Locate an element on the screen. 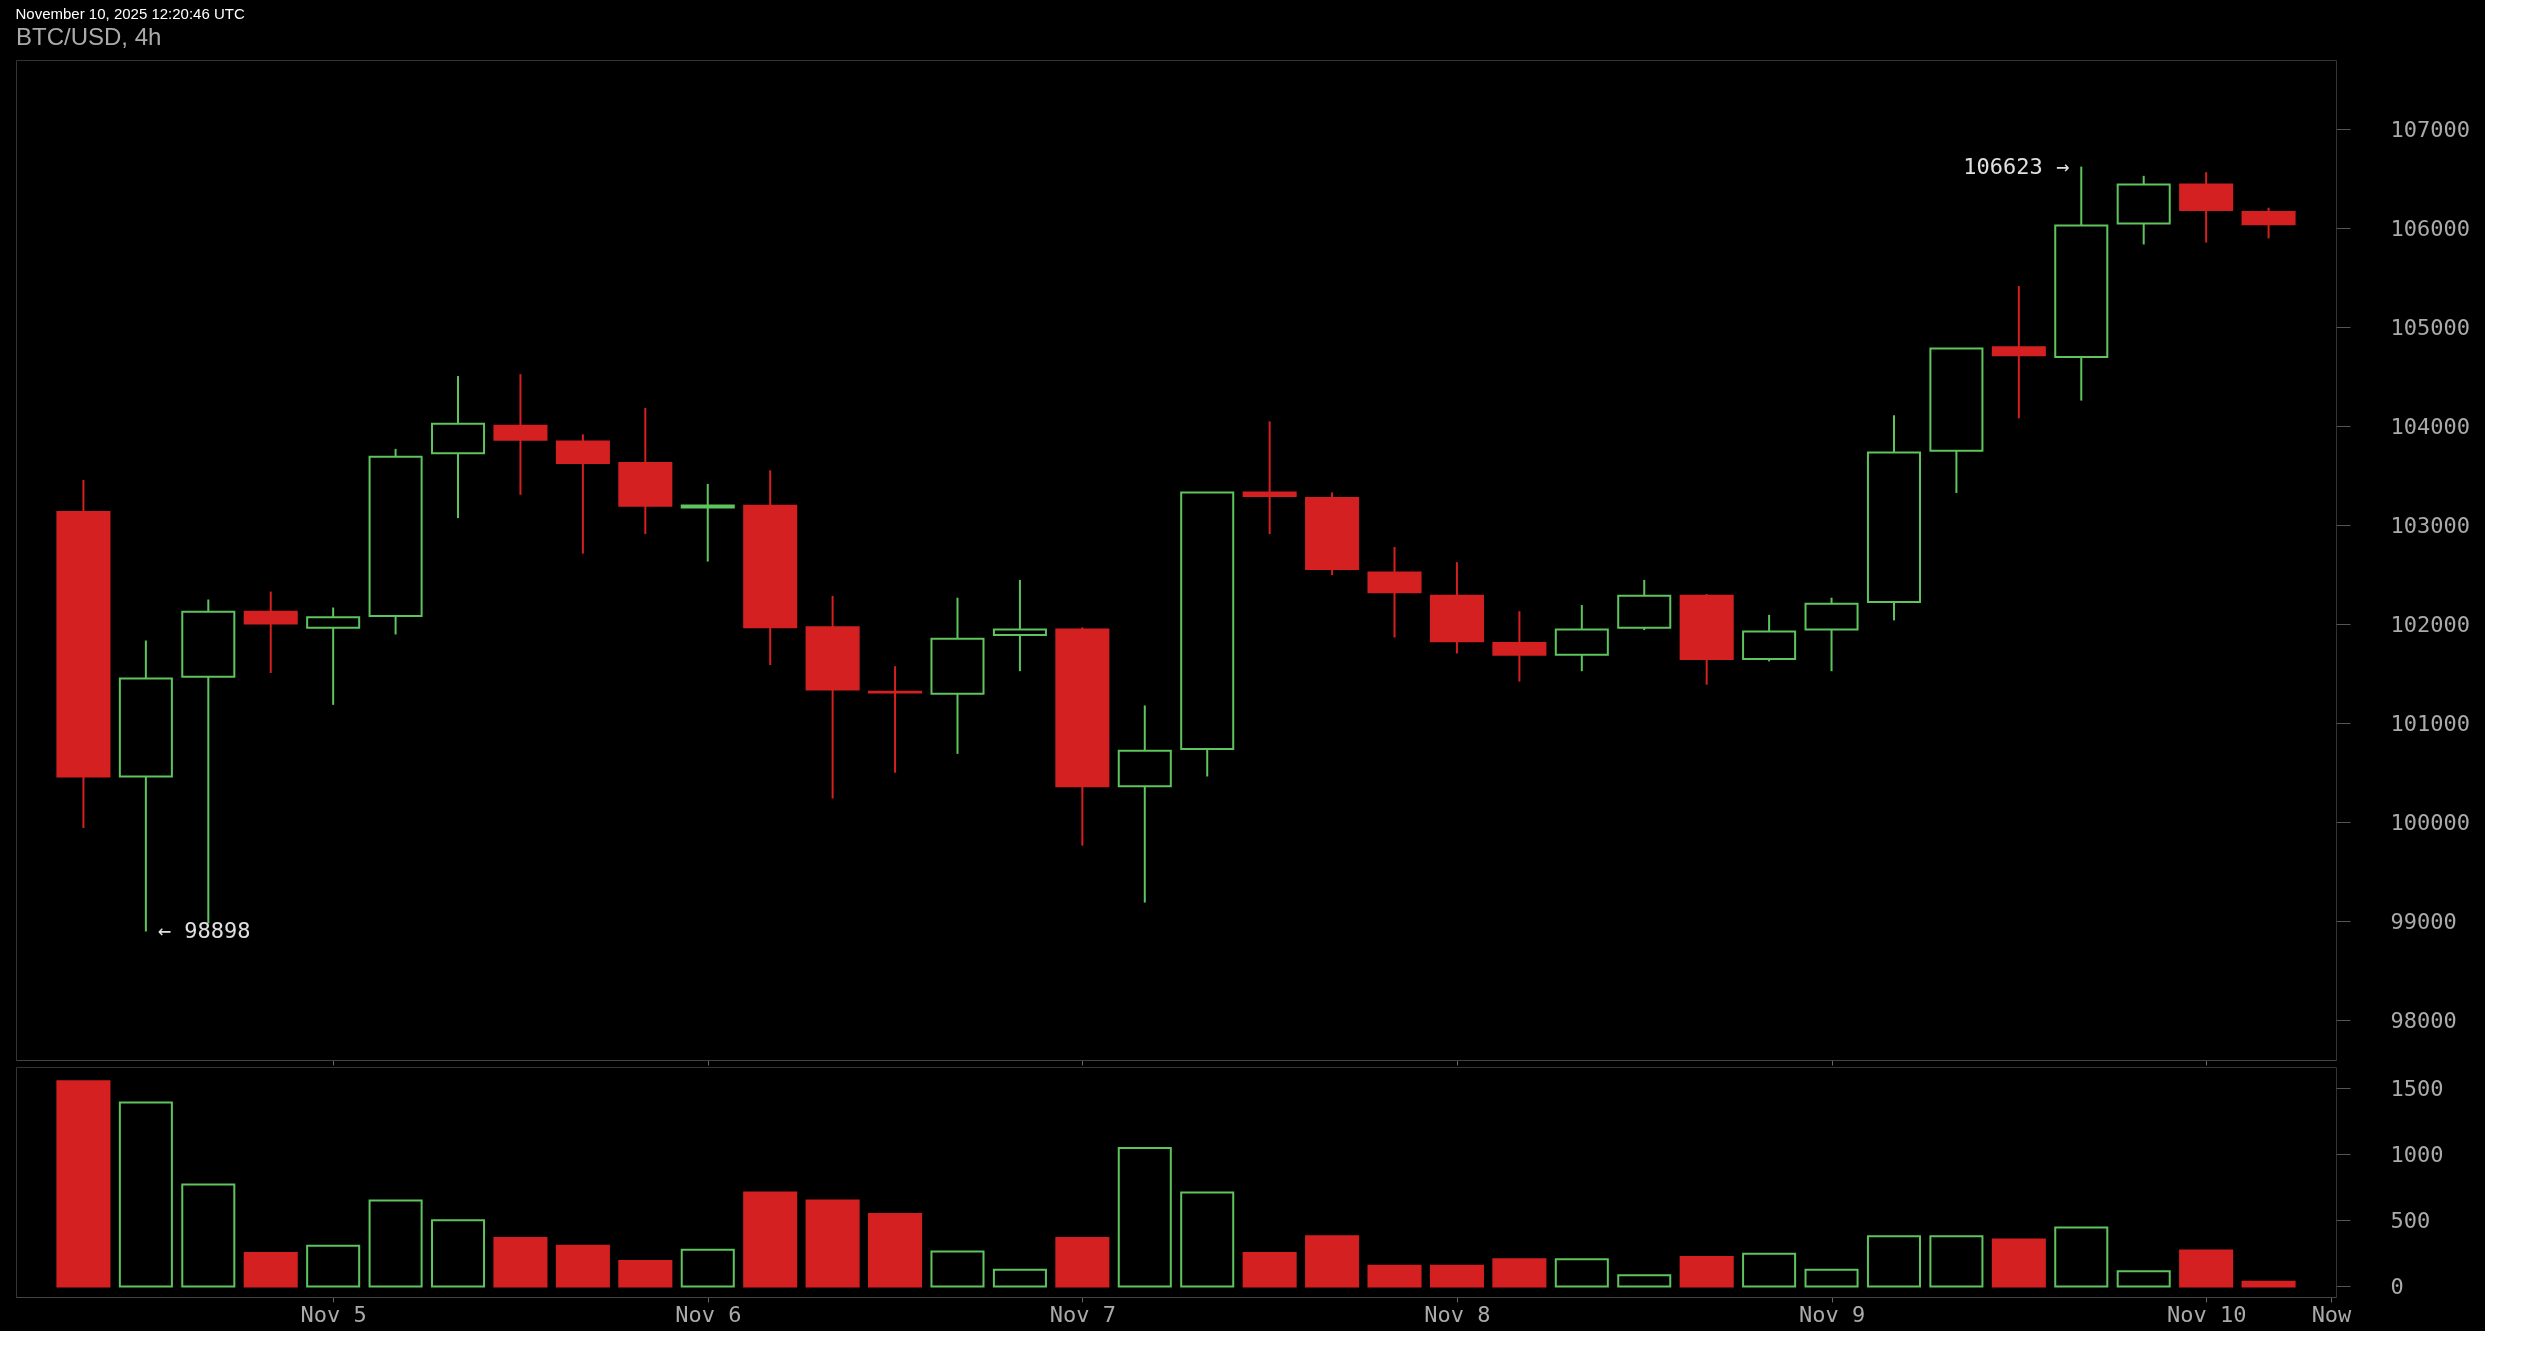 This screenshot has width=2540, height=1368. y-tick-label: 106000 is located at coordinates (2430, 228).